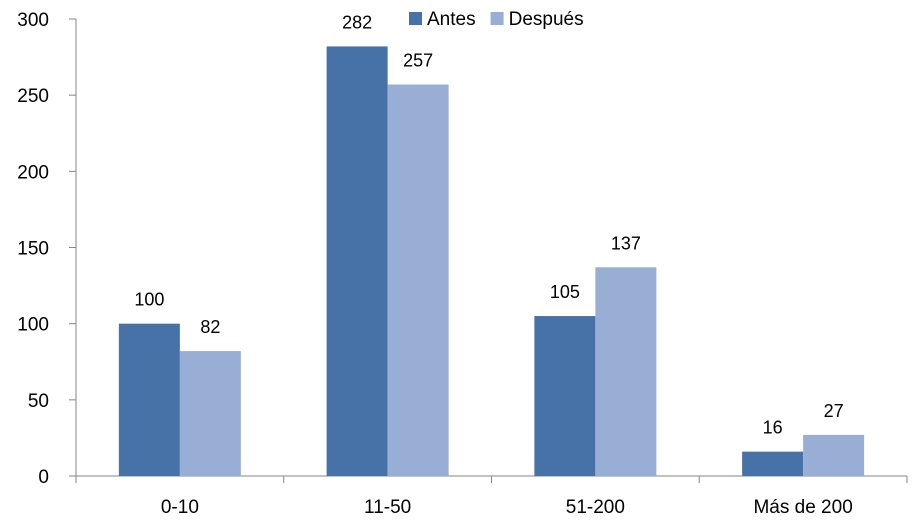 This screenshot has width=915, height=521. What do you see at coordinates (357, 22) in the screenshot?
I see `data-label: 282` at bounding box center [357, 22].